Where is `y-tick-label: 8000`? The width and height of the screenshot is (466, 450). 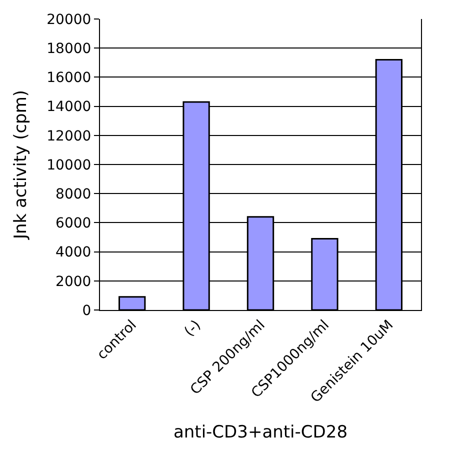
y-tick-label: 8000 is located at coordinates (74, 194).